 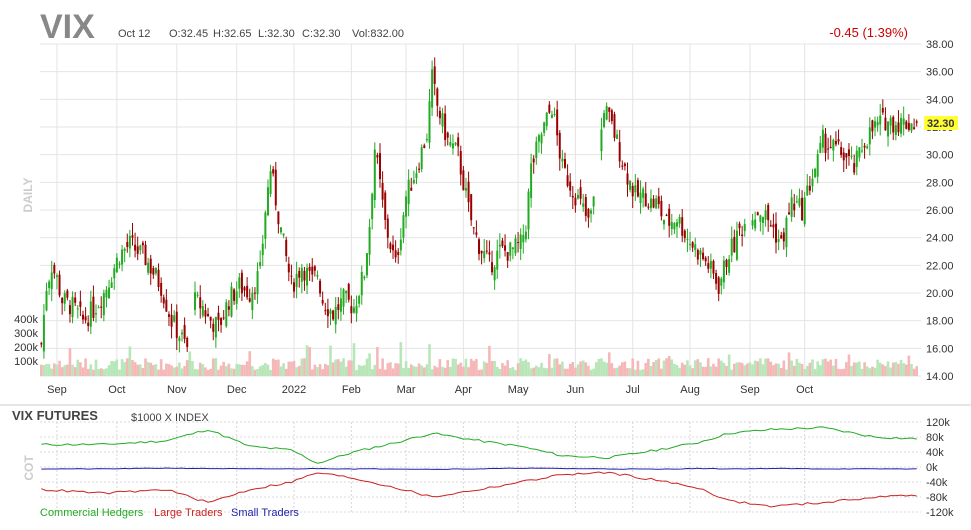 I want to click on price-tick-label: 20.00, so click(x=940, y=294).